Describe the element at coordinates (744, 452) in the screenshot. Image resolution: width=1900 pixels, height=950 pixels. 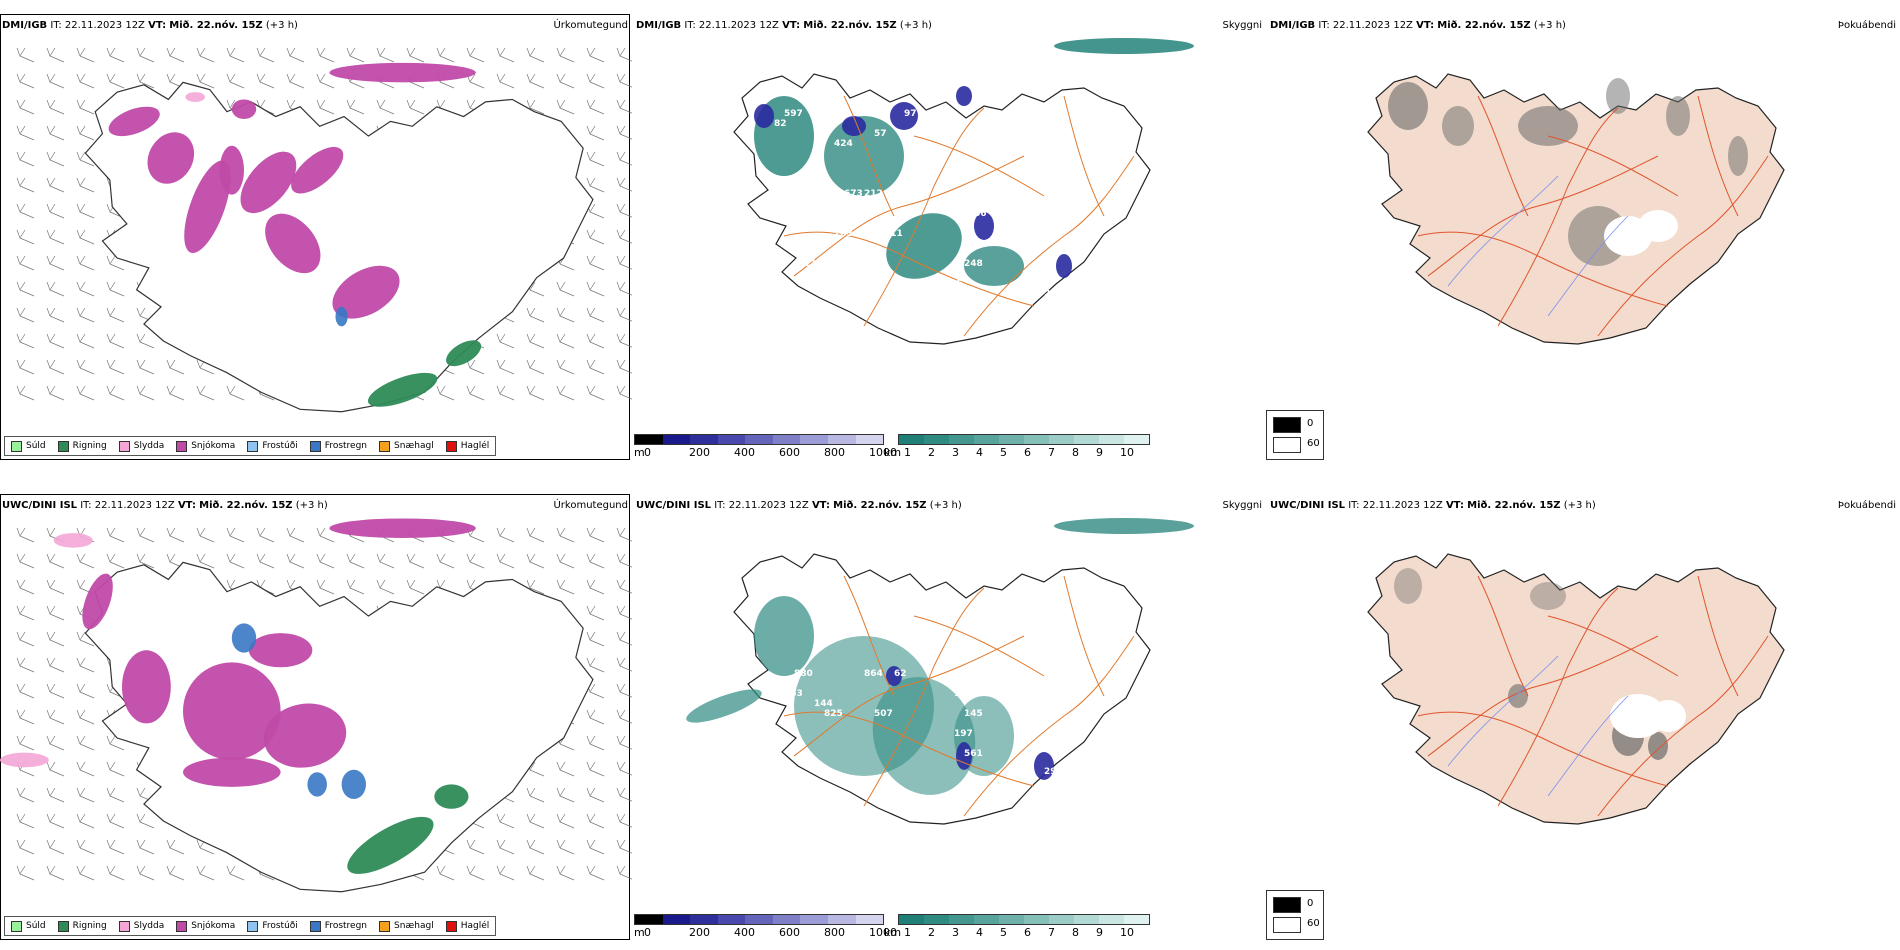
I see `colorbar-tick: 400` at that location.